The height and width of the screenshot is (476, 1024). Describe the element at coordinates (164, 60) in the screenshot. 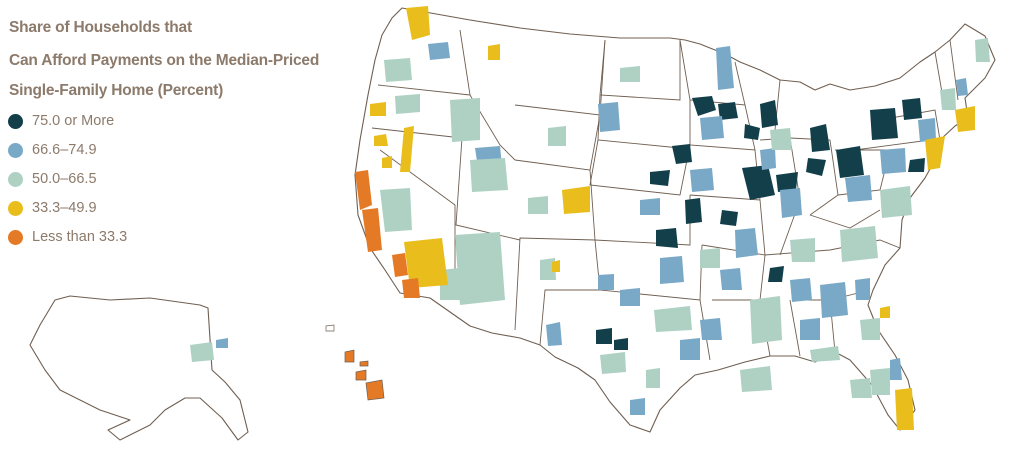

I see `legend-title-line-2: Can Afford Payments on the Median-Priced` at that location.